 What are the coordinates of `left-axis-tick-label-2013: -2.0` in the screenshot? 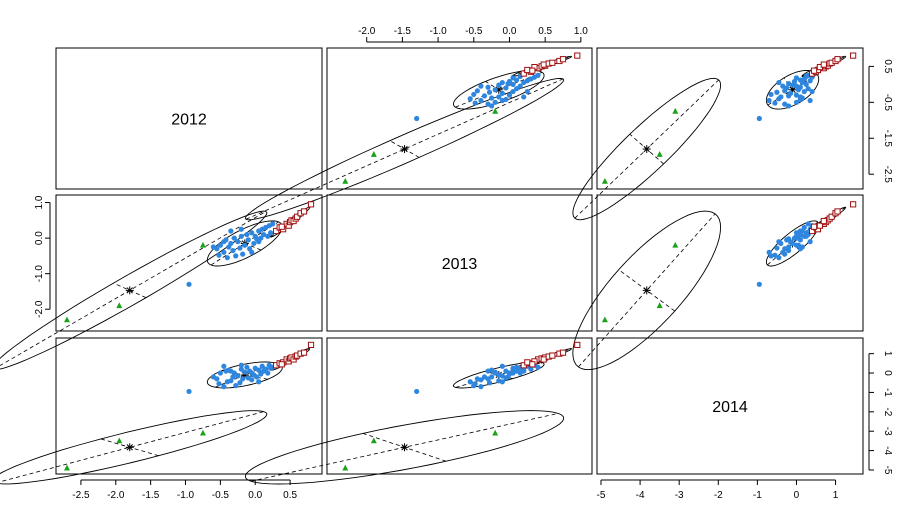 It's located at (39, 309).